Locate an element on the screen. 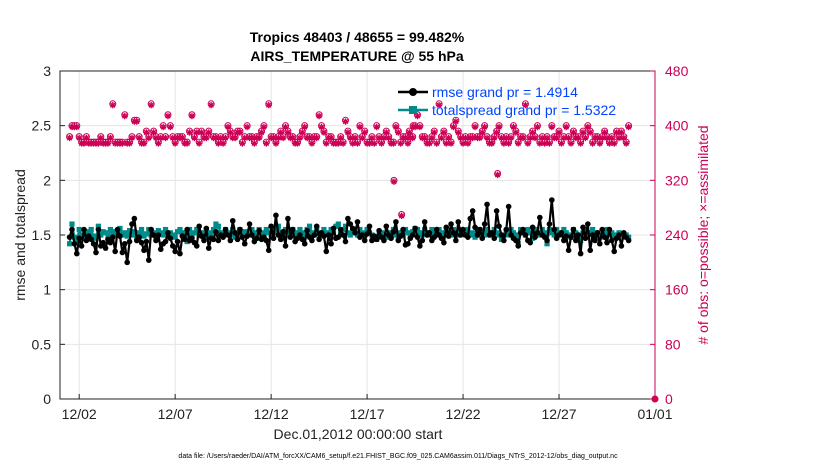 The height and width of the screenshot is (470, 830). y-right-tick-label-6: 480 is located at coordinates (677, 71).